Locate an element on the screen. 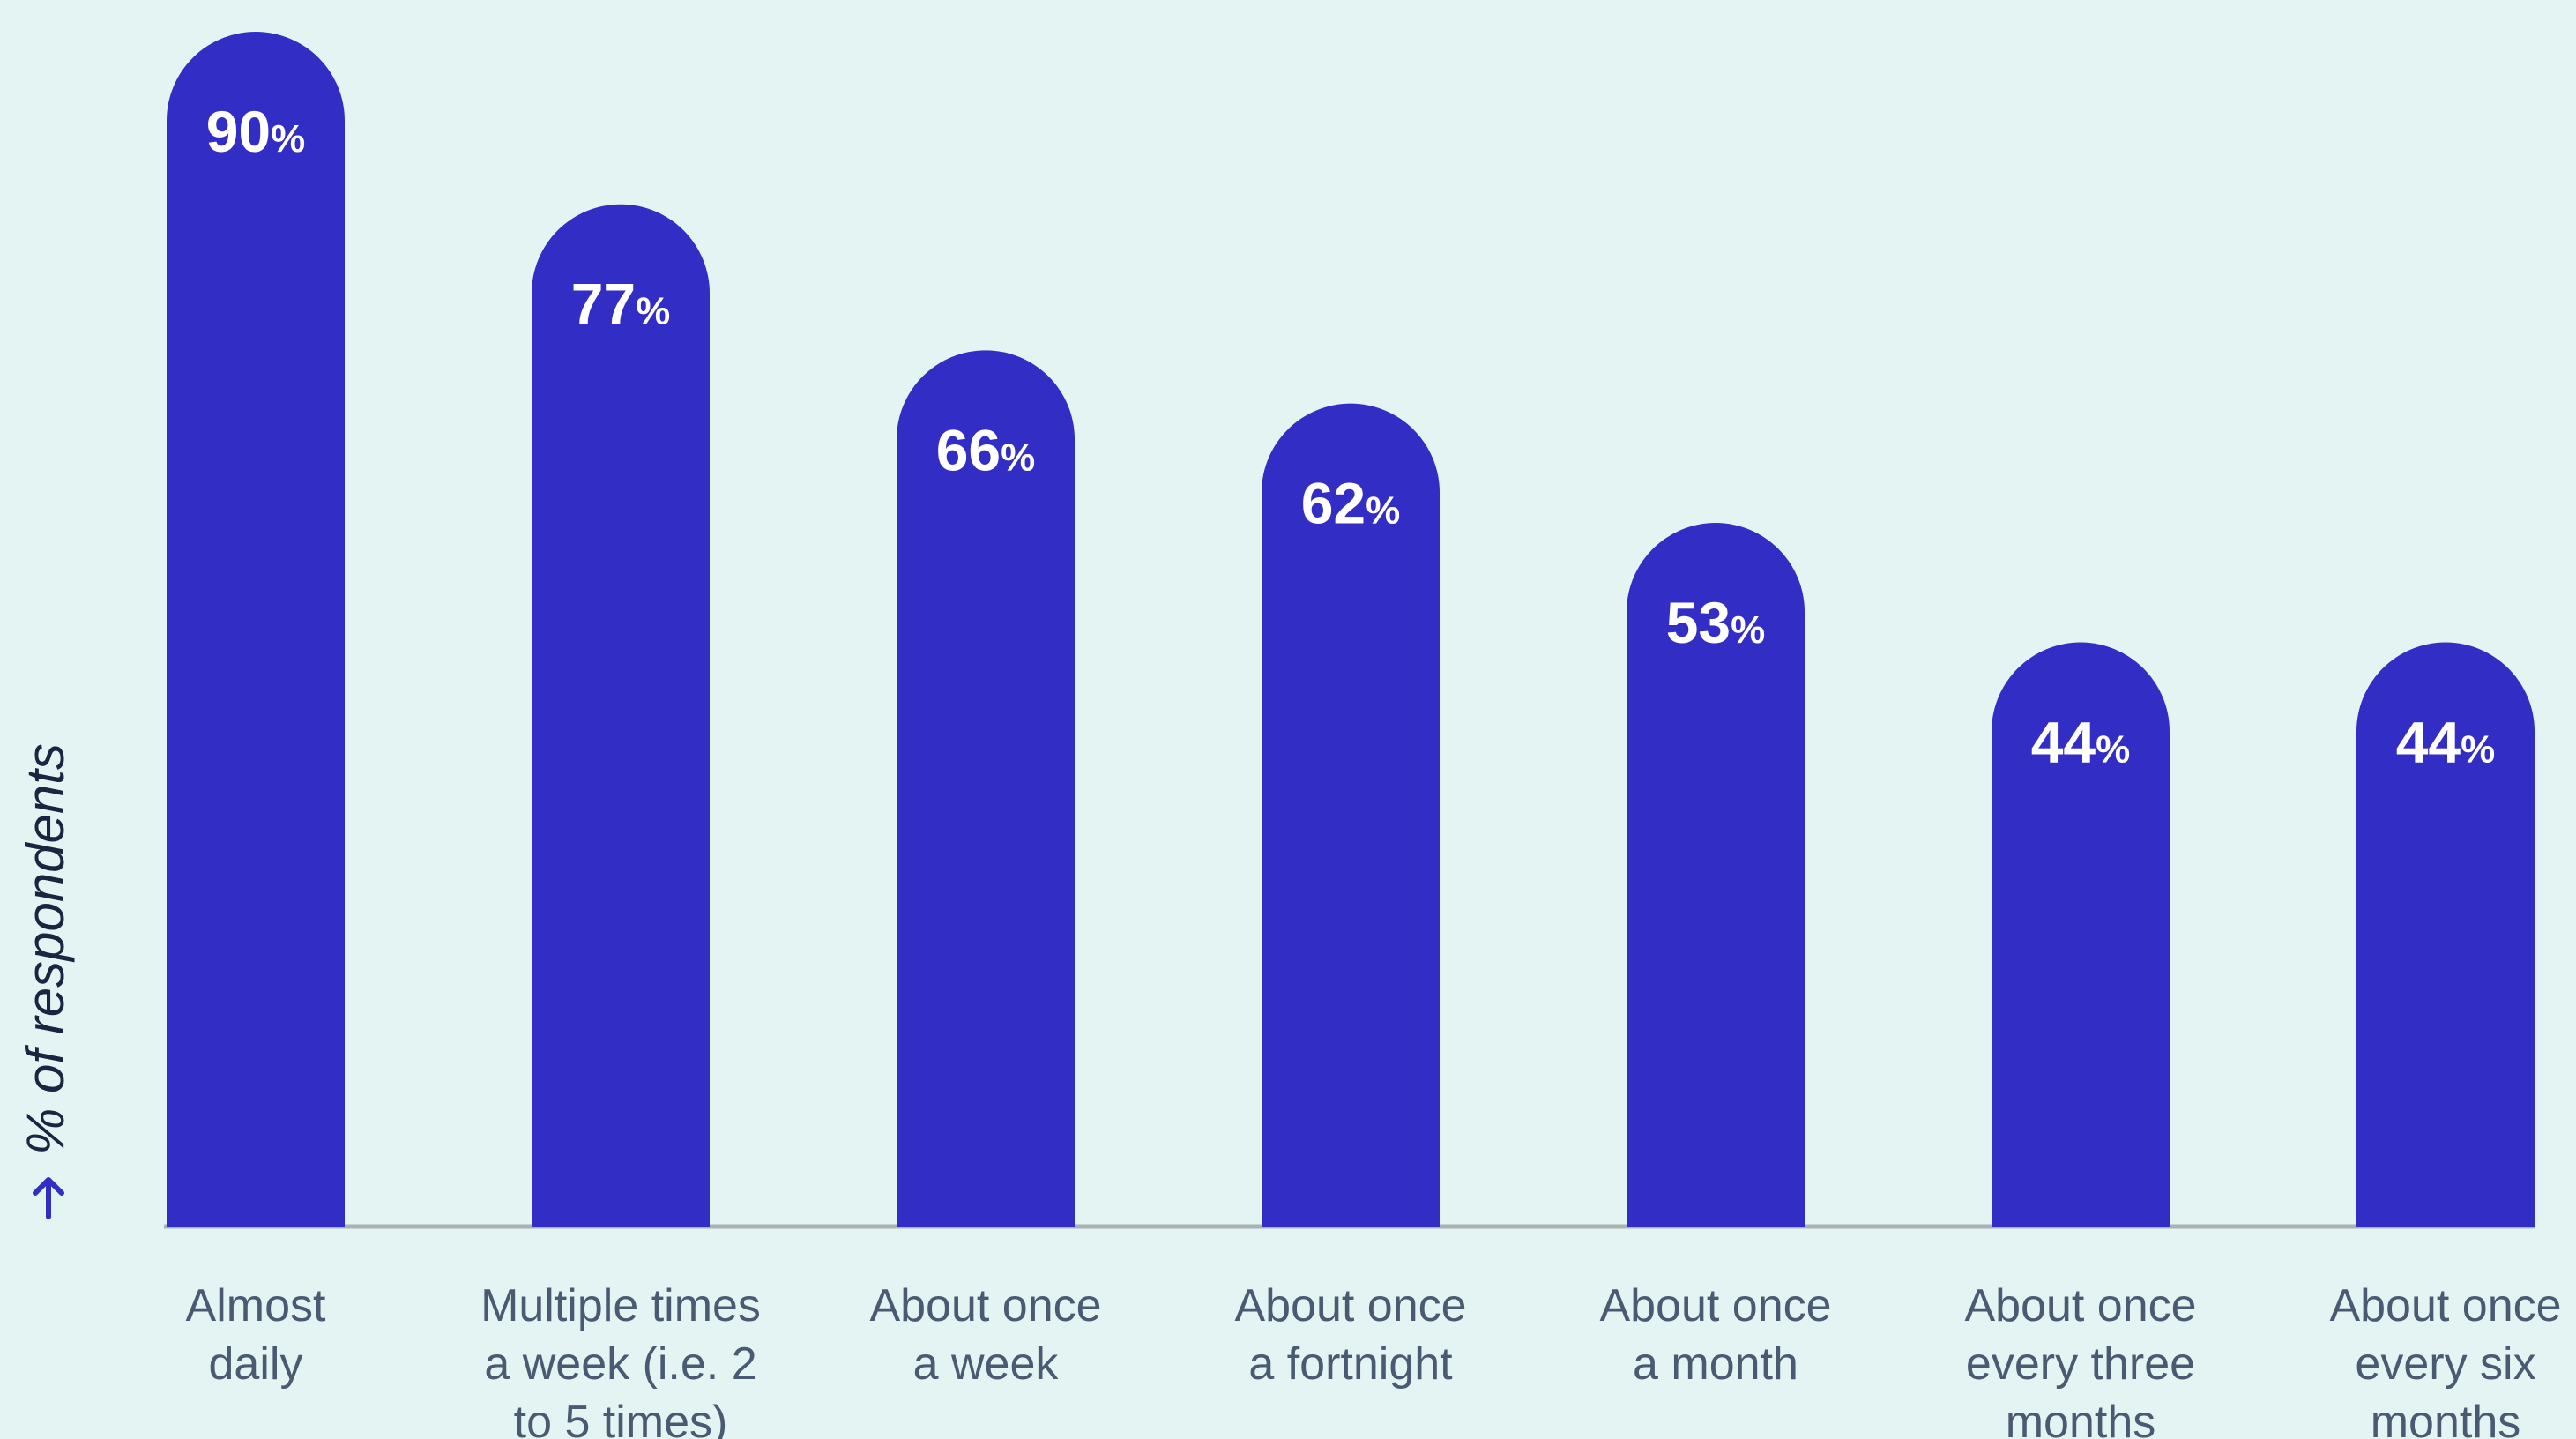 This screenshot has height=1439, width=2576. category-label-line: every three is located at coordinates (2081, 1364).